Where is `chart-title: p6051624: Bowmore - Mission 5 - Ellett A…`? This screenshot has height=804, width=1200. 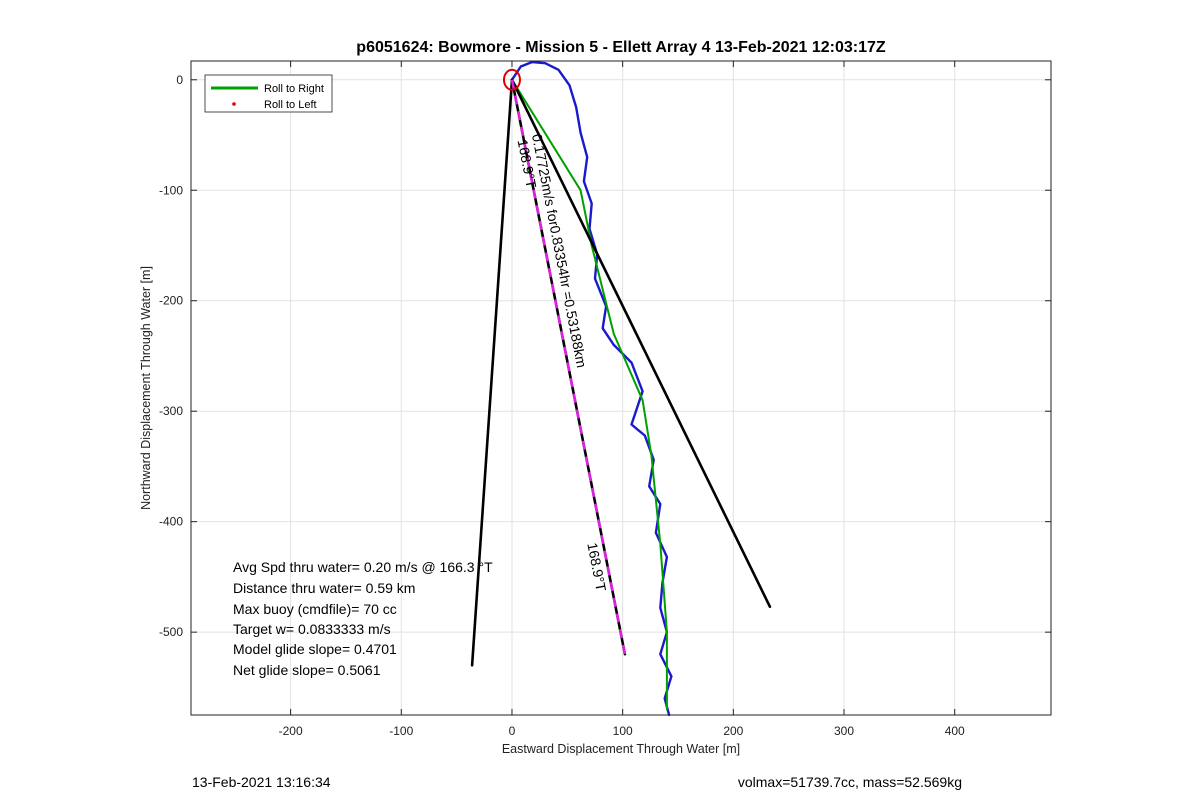
chart-title: p6051624: Bowmore - Mission 5 - Ellett A… is located at coordinates (621, 47).